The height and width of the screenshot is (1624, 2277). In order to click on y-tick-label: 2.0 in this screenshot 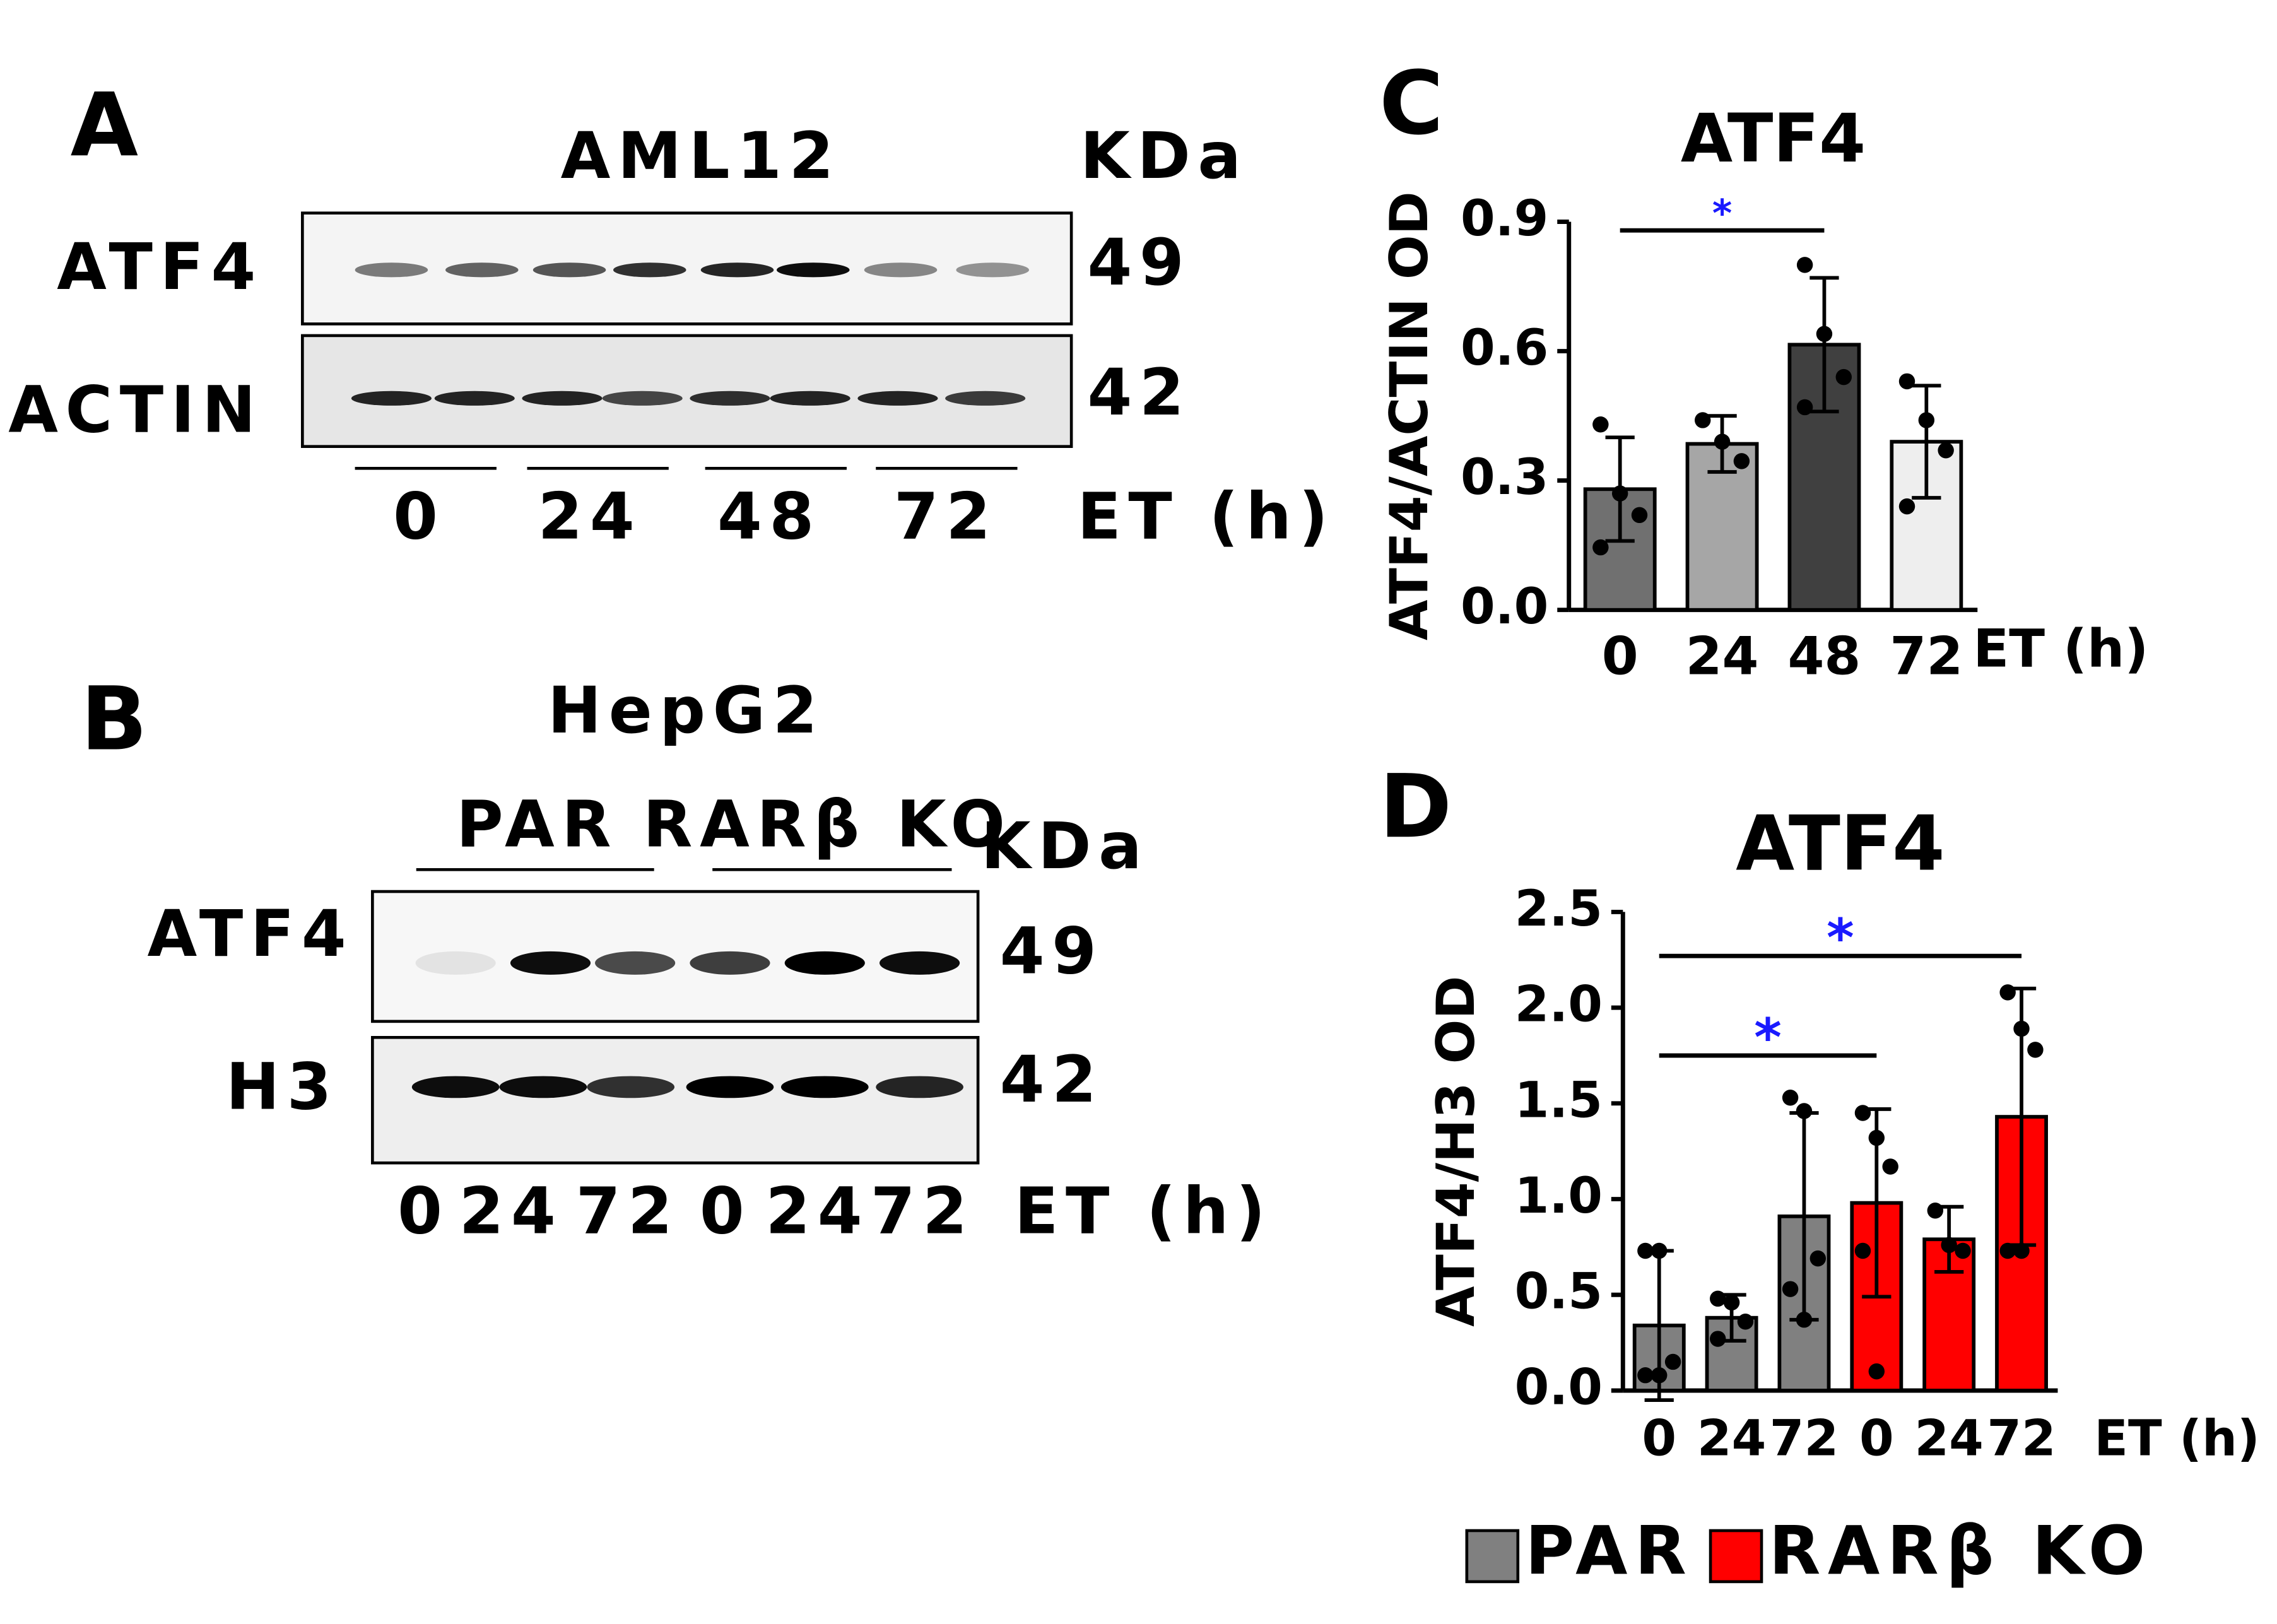, I will do `click(1559, 1004)`.